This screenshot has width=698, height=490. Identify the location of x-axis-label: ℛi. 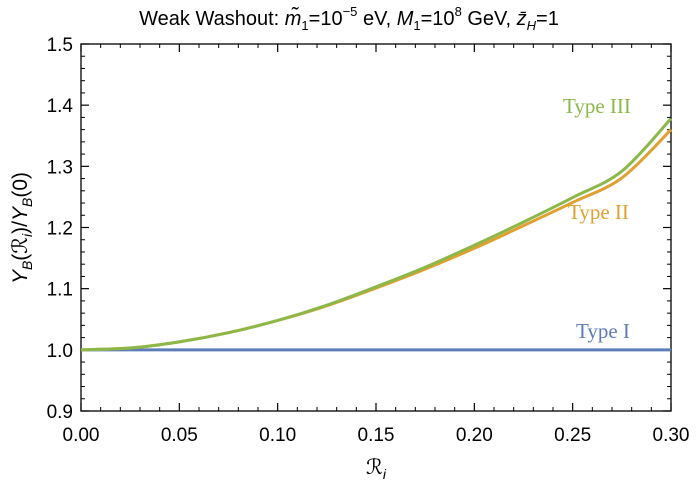
(376, 469).